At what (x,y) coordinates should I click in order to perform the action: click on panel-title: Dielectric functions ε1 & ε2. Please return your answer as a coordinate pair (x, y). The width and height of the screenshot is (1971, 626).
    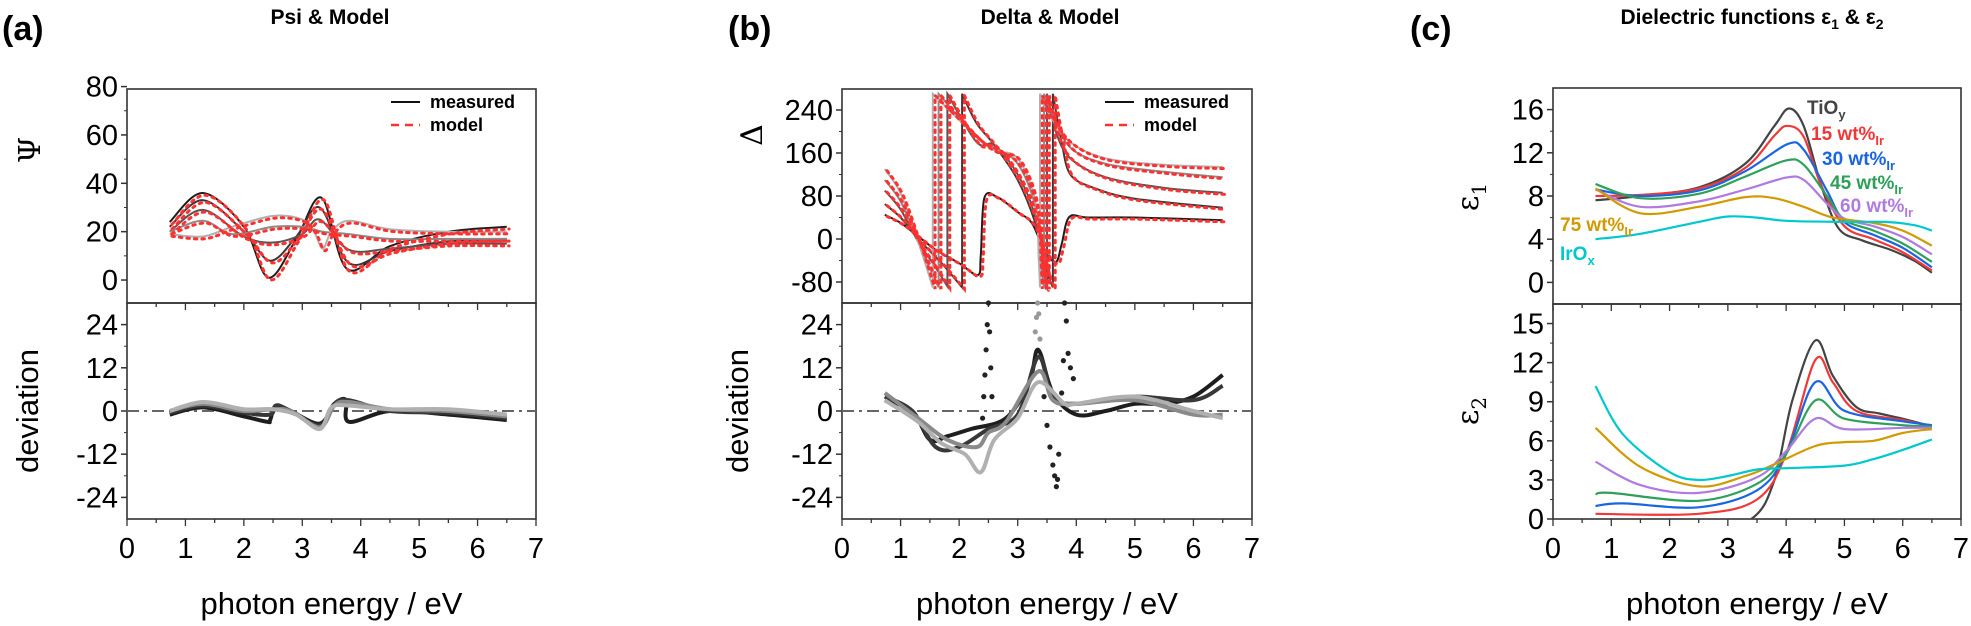
    Looking at the image, I should click on (1751, 19).